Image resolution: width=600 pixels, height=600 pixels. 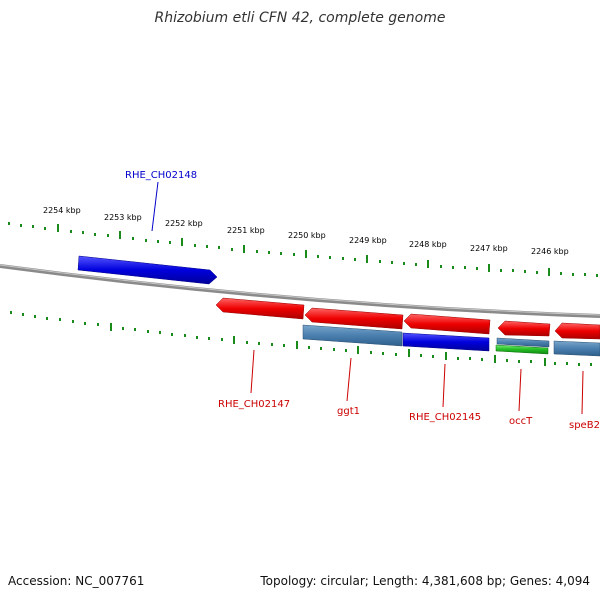 I want to click on scale-label-2250: 2250 kbp, so click(x=307, y=235).